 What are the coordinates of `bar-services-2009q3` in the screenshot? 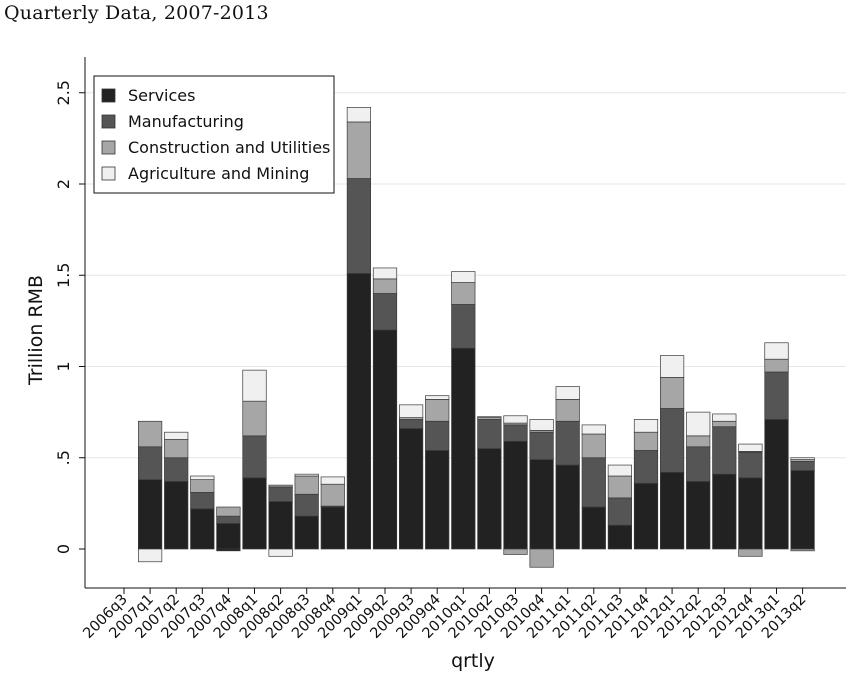 It's located at (411, 489).